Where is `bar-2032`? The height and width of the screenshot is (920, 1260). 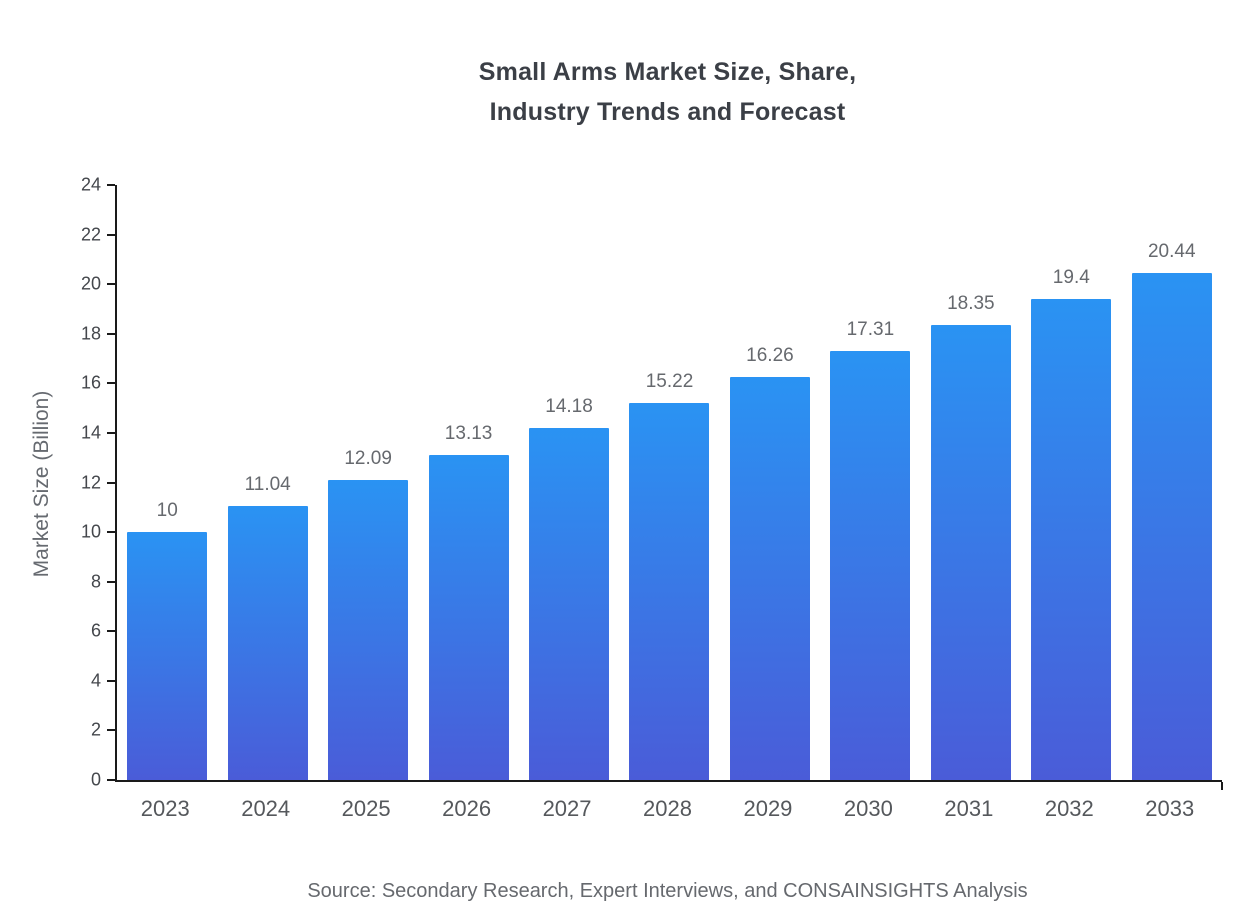 bar-2032 is located at coordinates (1071, 539).